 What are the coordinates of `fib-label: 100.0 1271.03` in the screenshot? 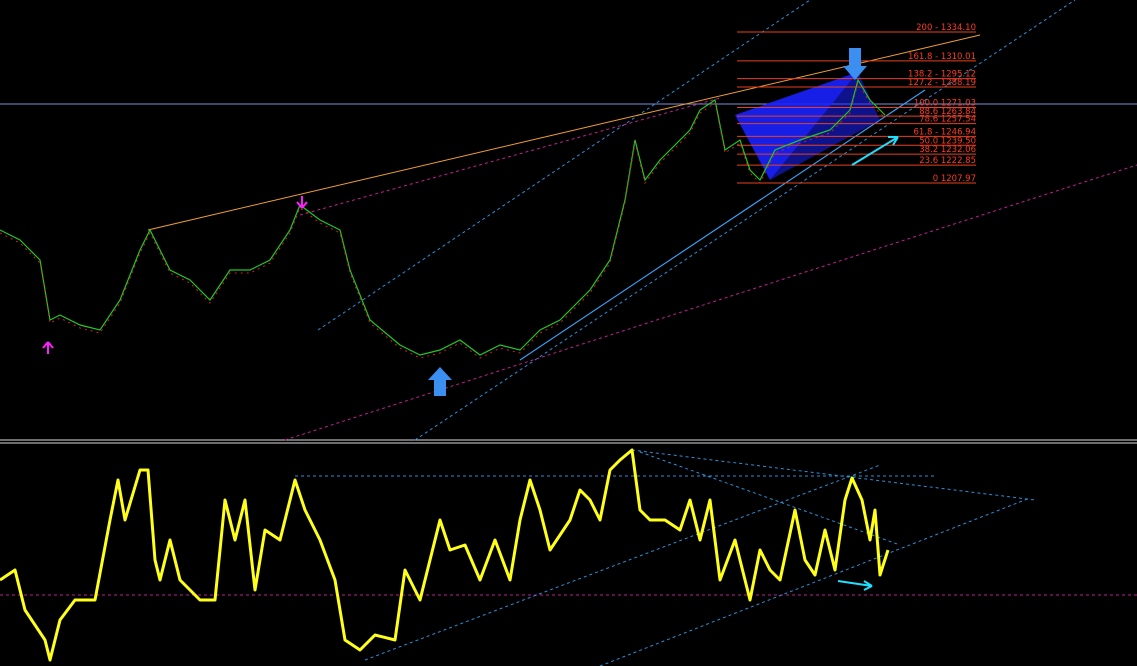 It's located at (945, 104).